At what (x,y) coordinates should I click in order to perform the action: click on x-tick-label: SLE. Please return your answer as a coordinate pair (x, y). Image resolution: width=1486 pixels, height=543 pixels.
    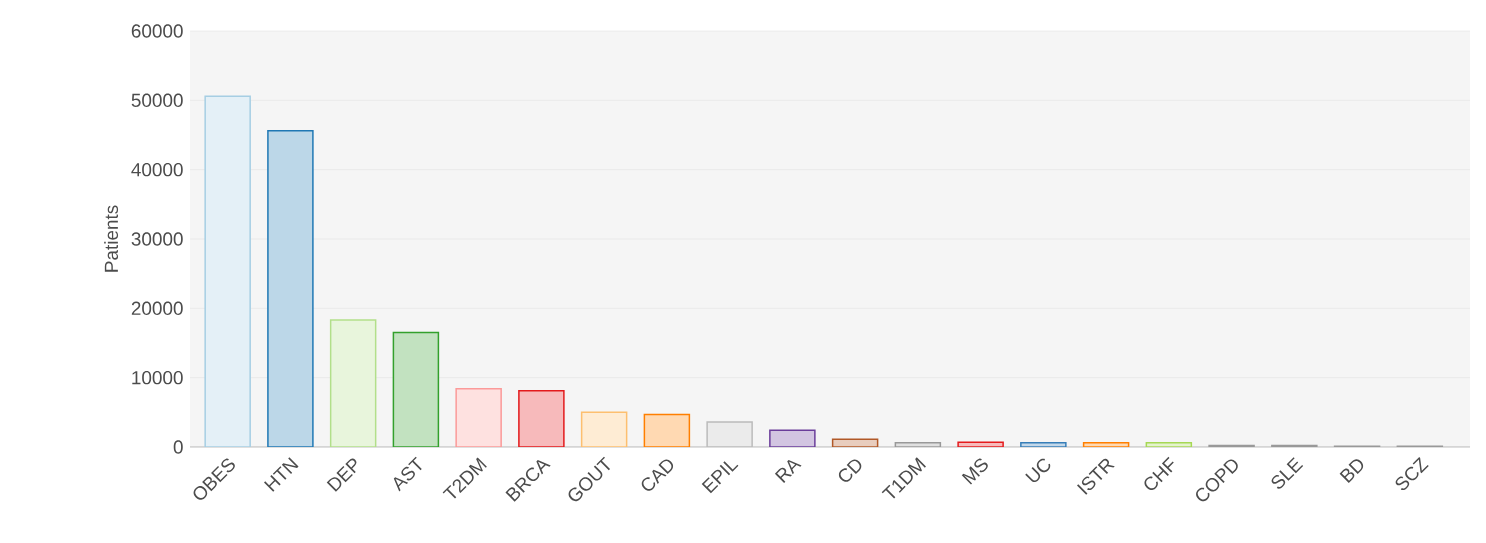
    Looking at the image, I should click on (1287, 473).